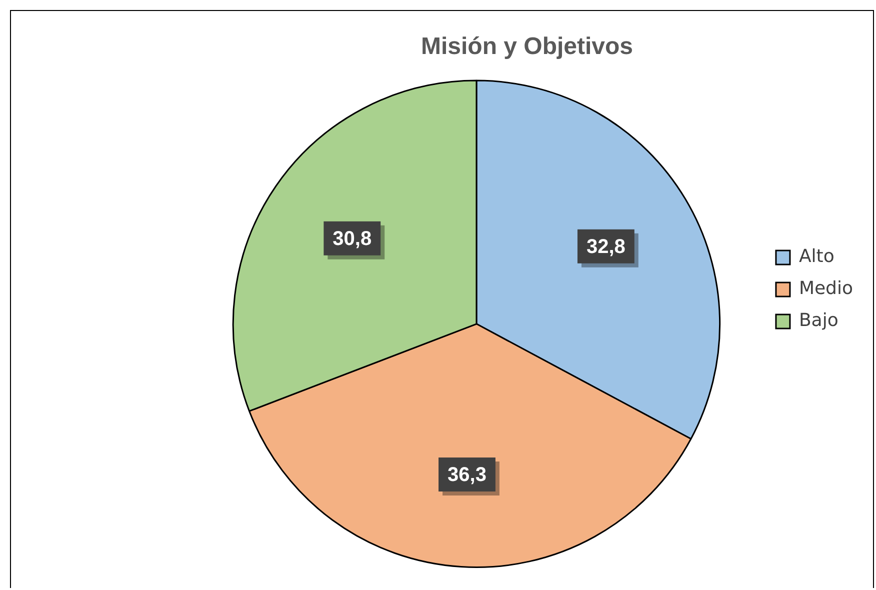 This screenshot has width=876, height=590. Describe the element at coordinates (818, 321) in the screenshot. I see `legend-label: Bajo` at that location.